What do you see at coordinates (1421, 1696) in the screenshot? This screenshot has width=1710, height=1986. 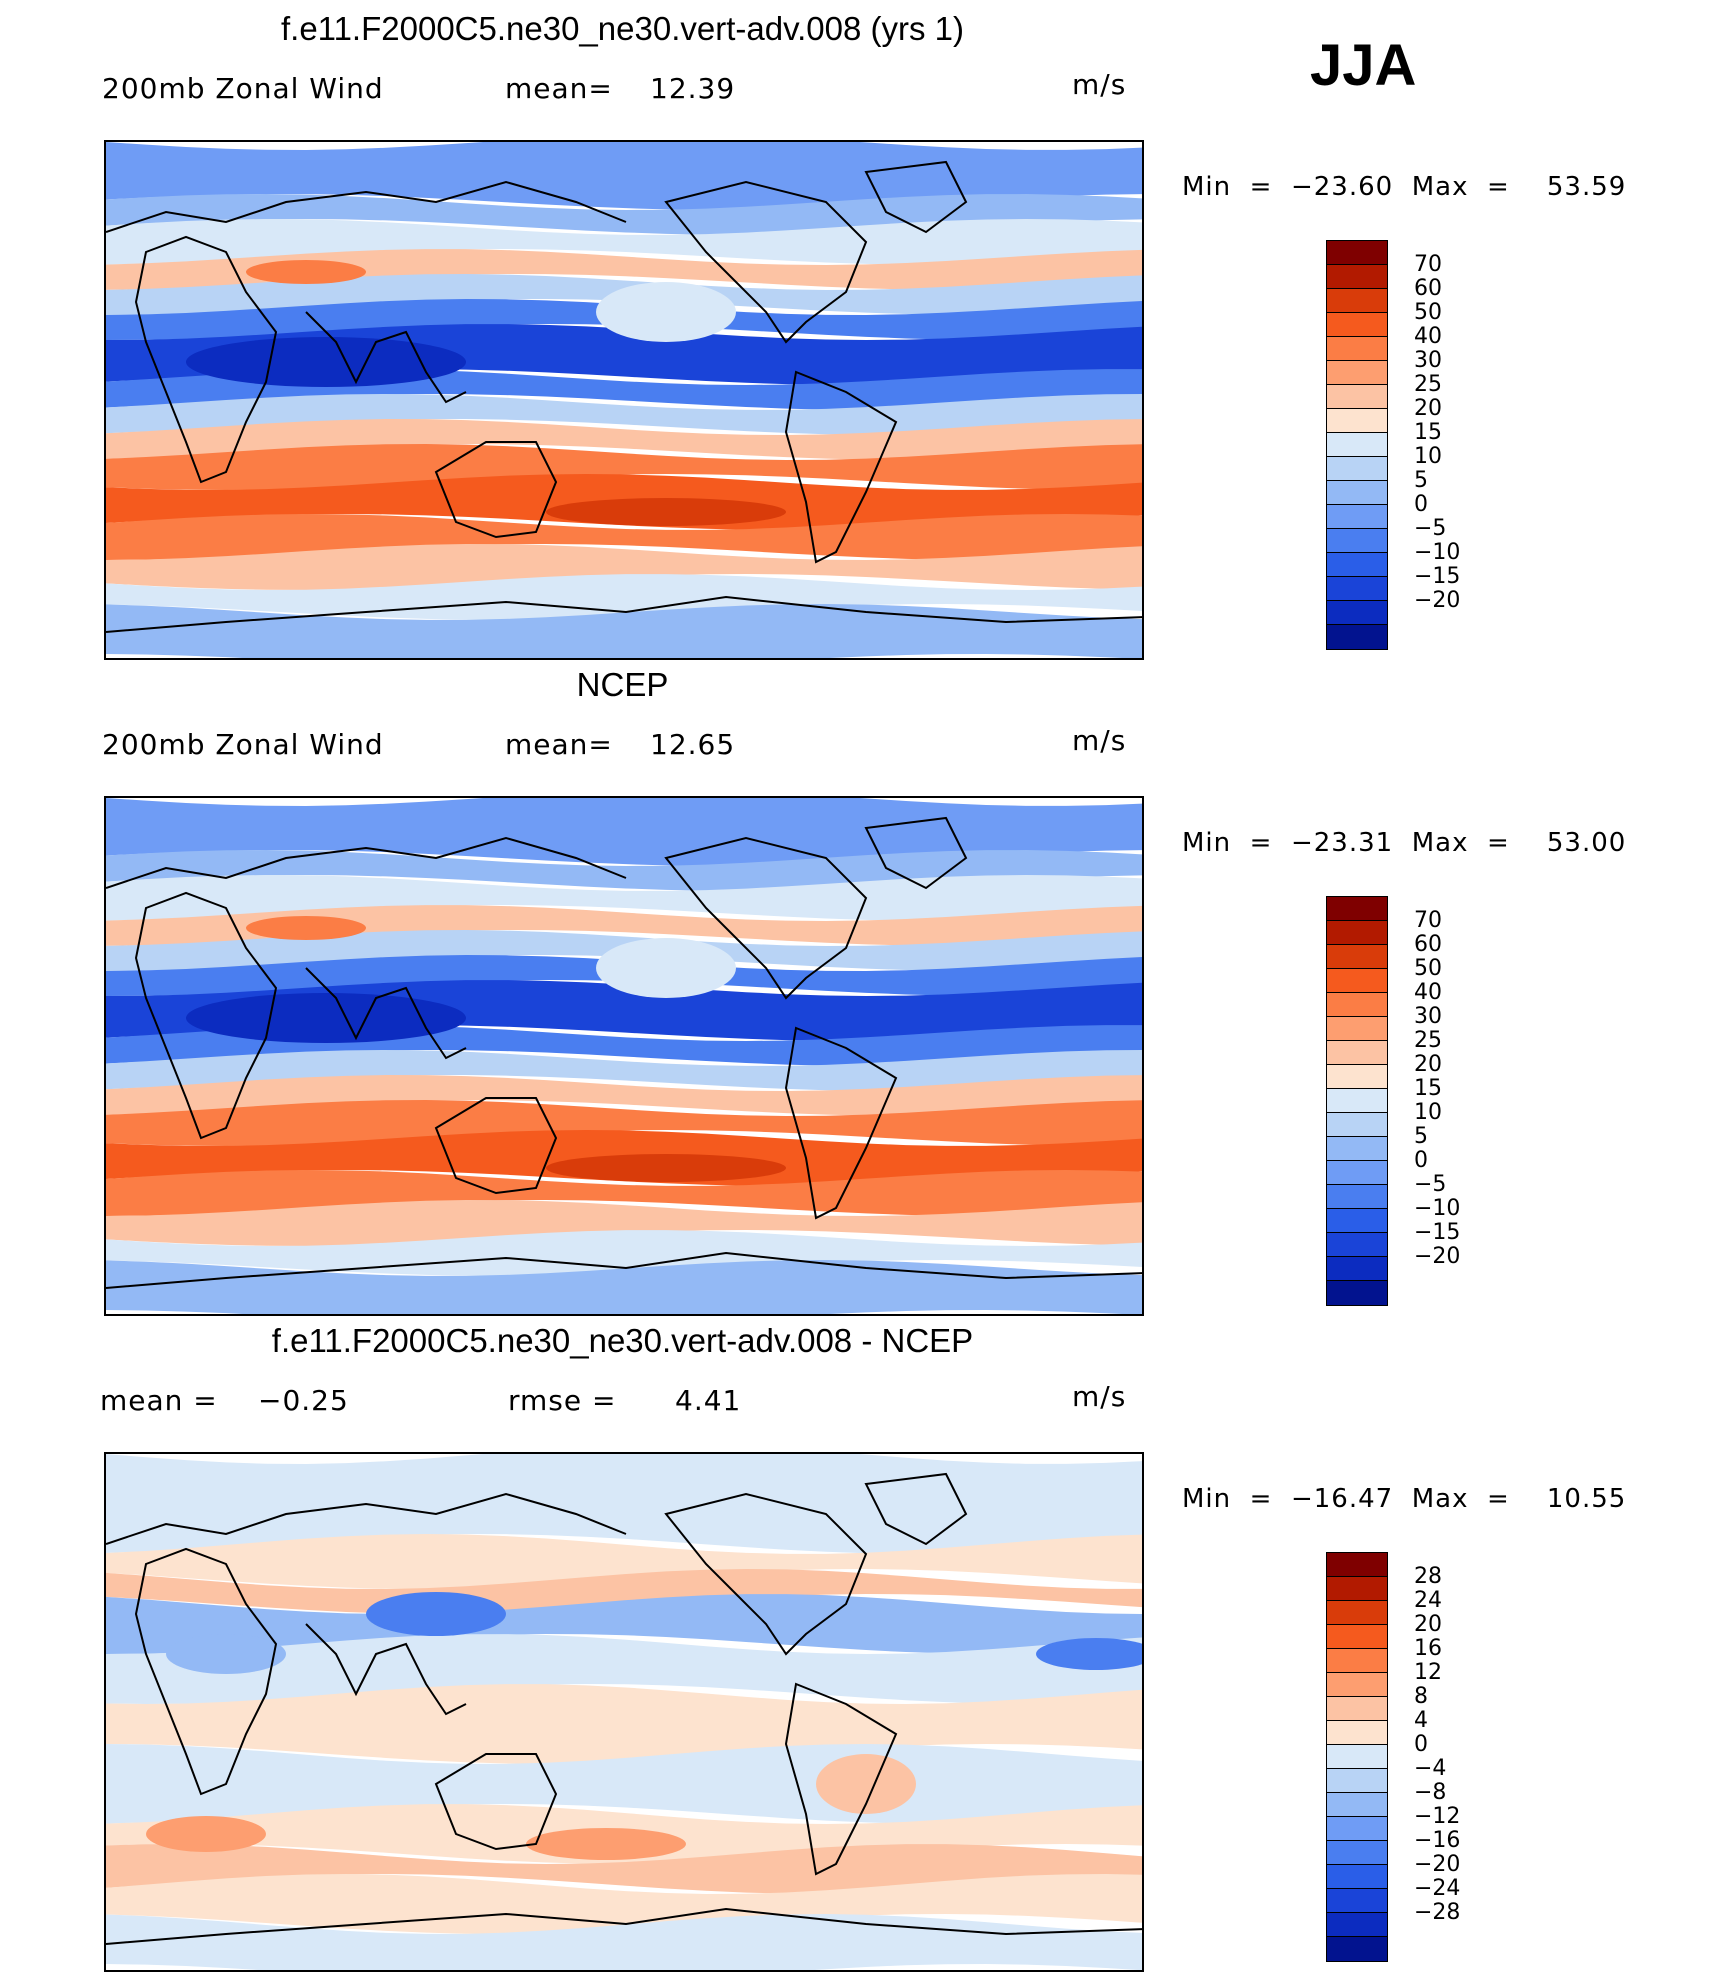 I see `colorbar-tick-label: 8` at bounding box center [1421, 1696].